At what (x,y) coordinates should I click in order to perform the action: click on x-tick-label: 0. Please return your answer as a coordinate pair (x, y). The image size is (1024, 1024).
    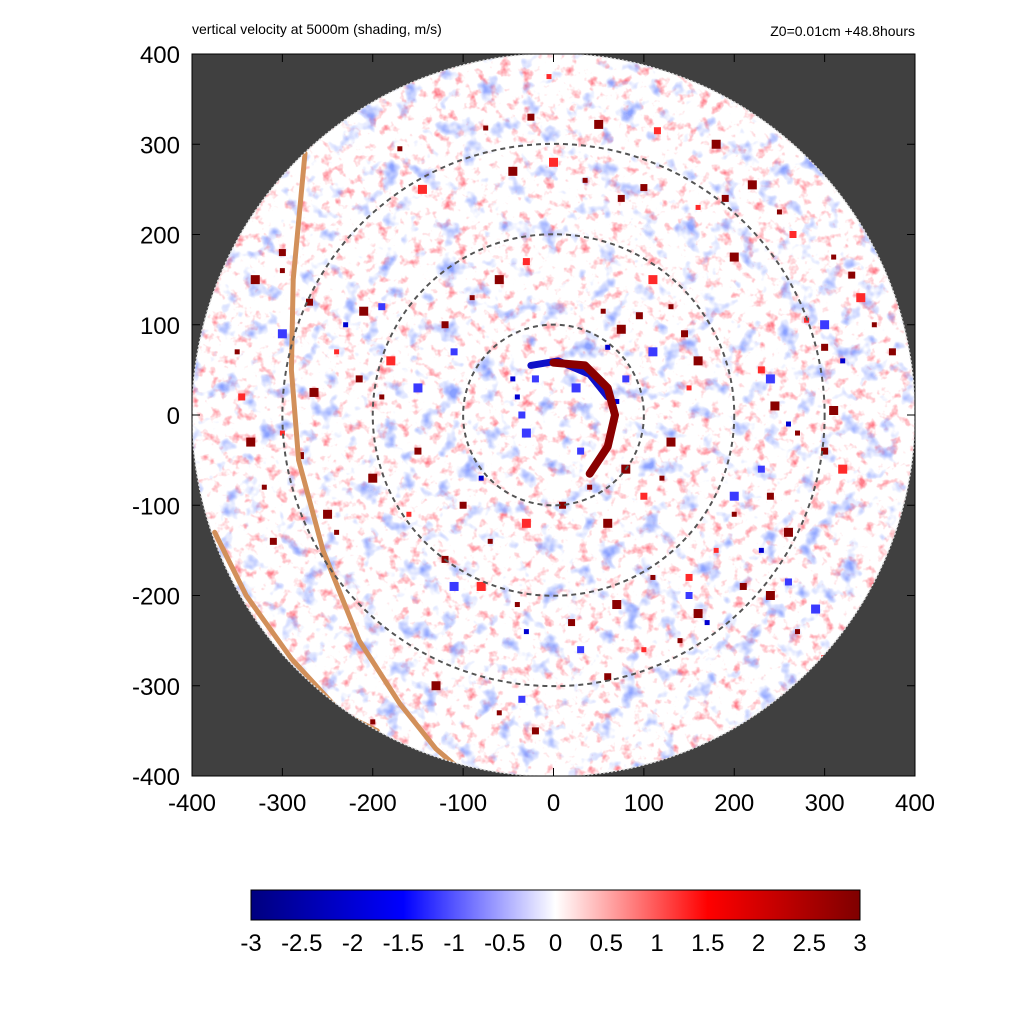
    Looking at the image, I should click on (553, 803).